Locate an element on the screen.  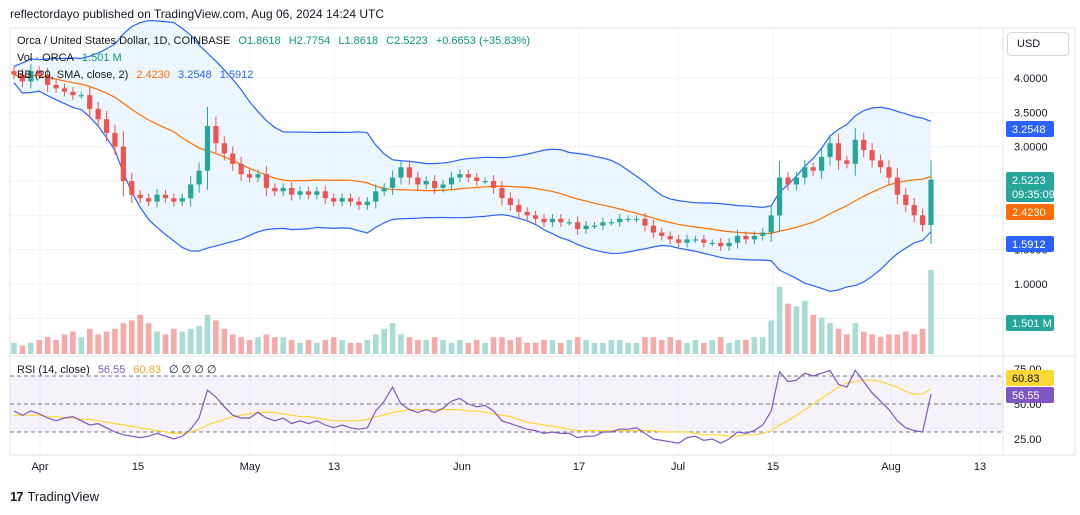
rsi-label: RSI (14, close) is located at coordinates (53, 370).